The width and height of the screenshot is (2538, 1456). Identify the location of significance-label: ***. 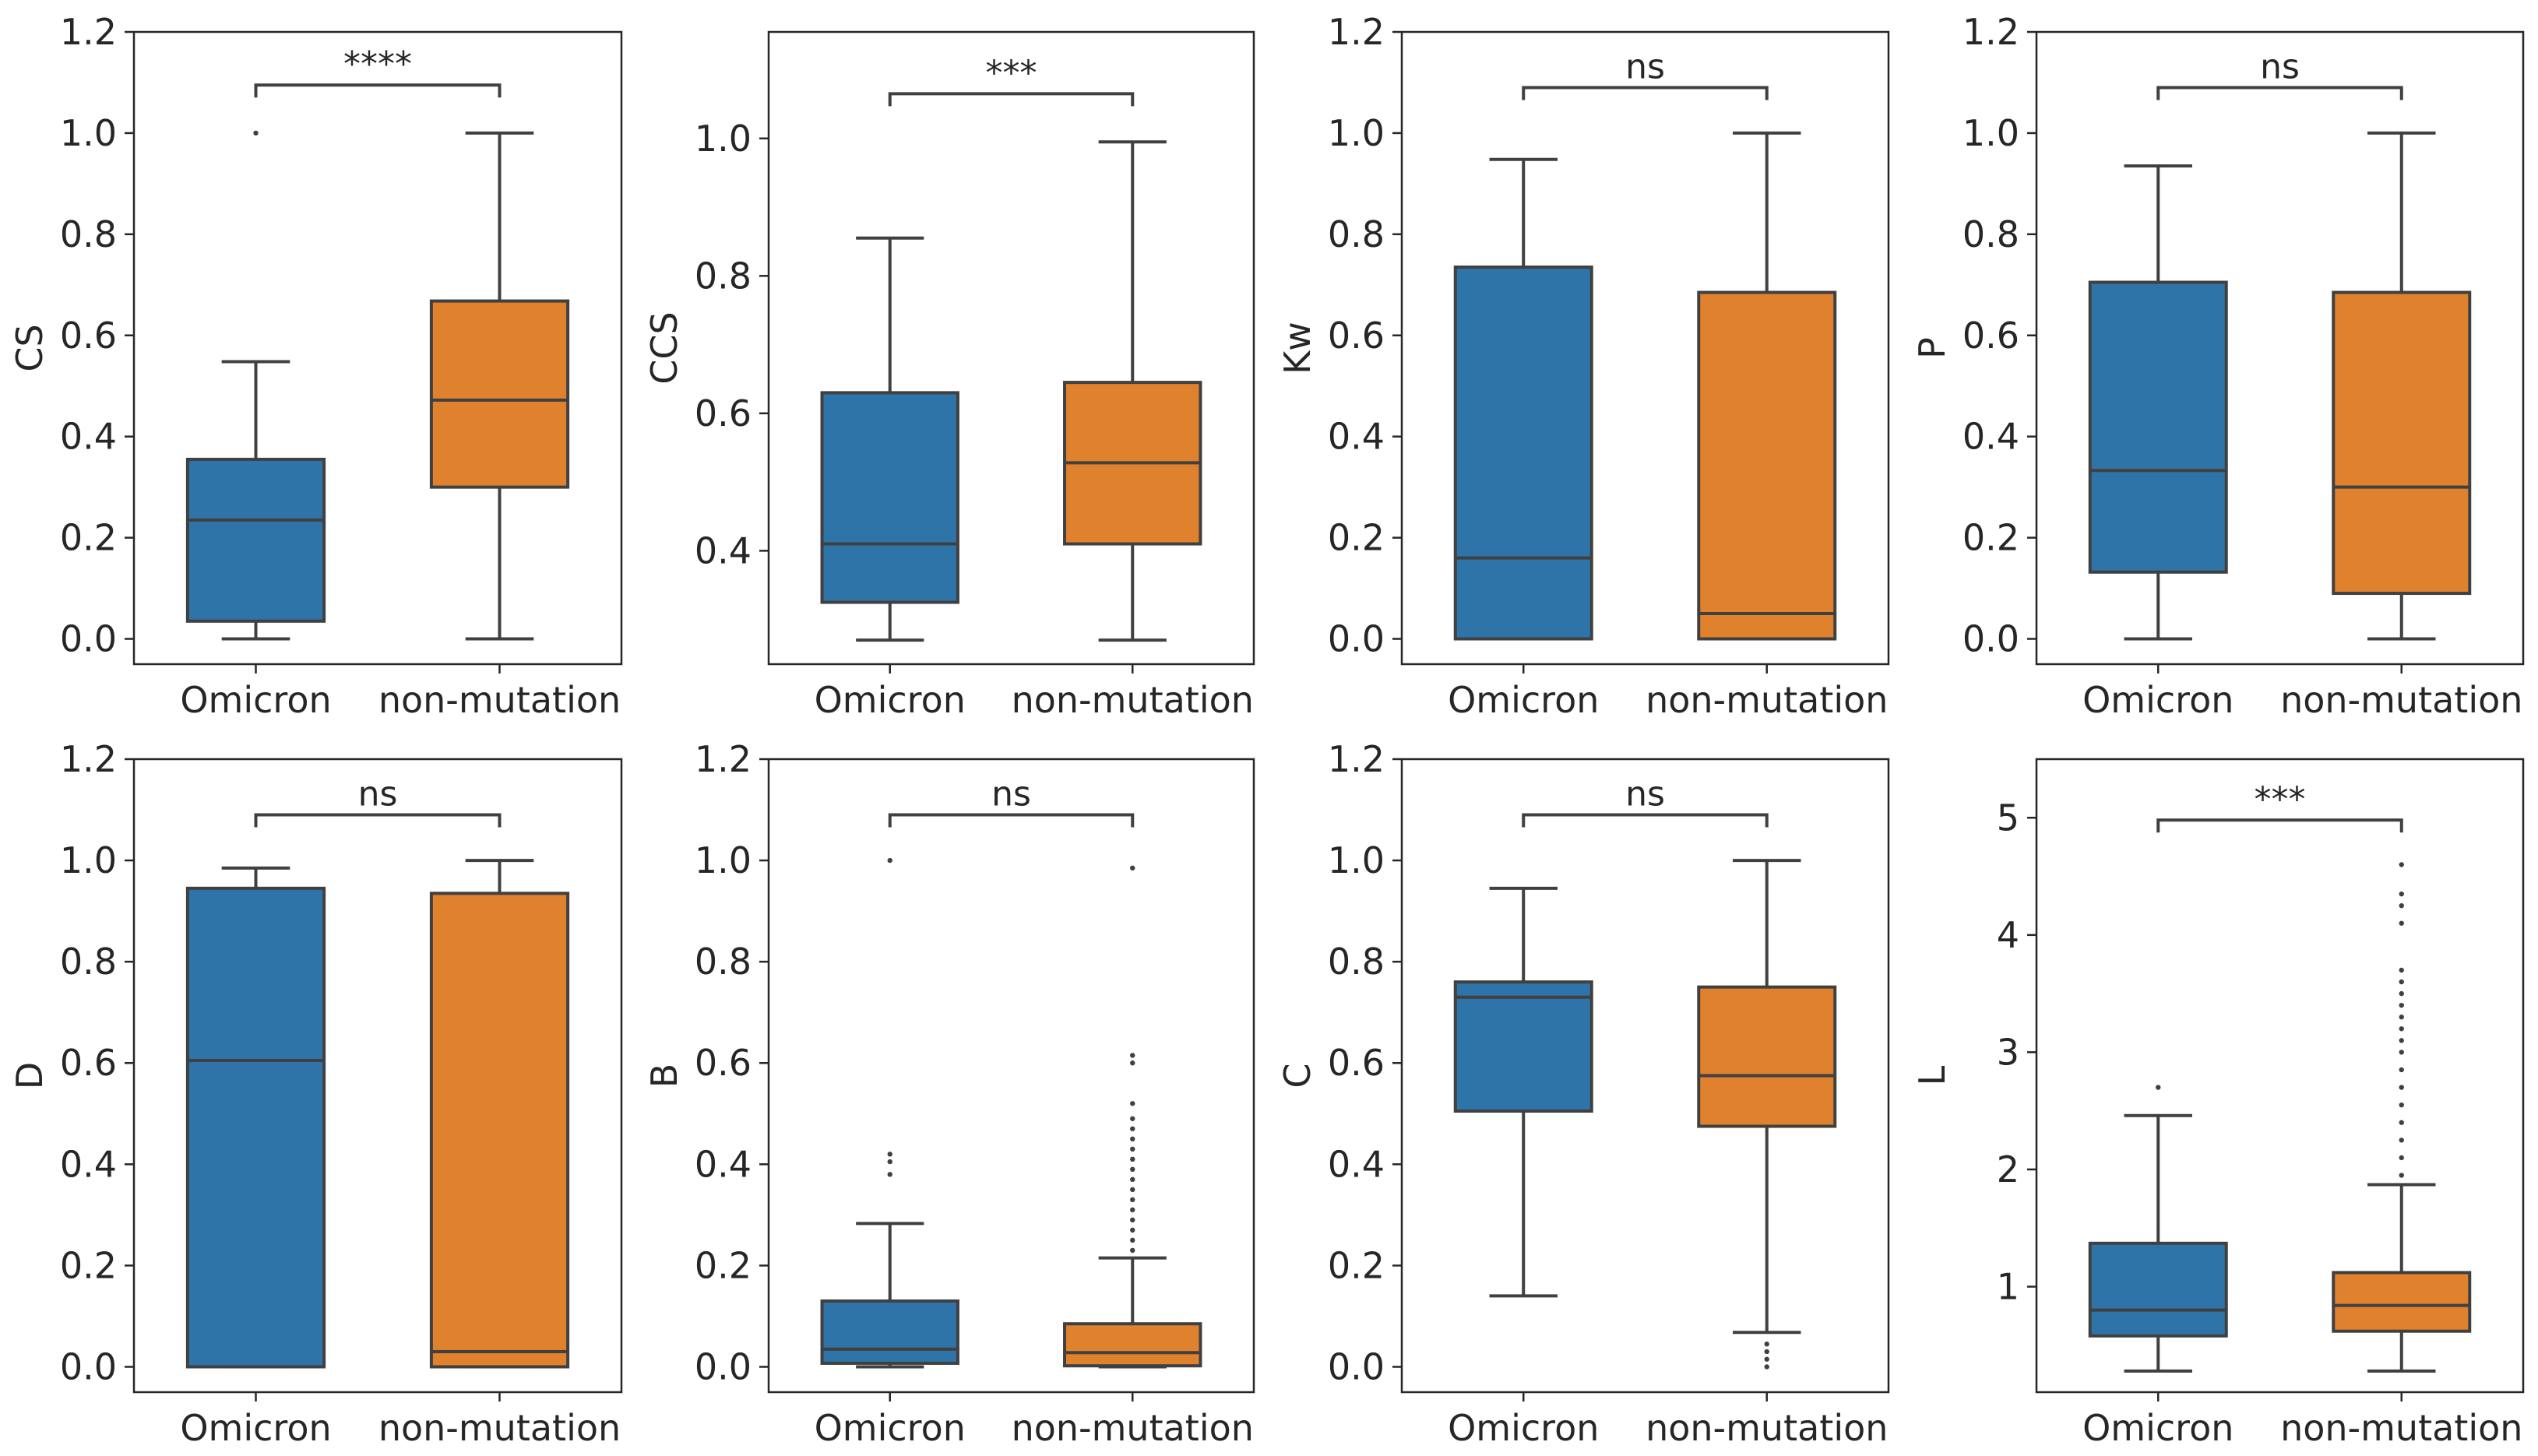
(2280, 799).